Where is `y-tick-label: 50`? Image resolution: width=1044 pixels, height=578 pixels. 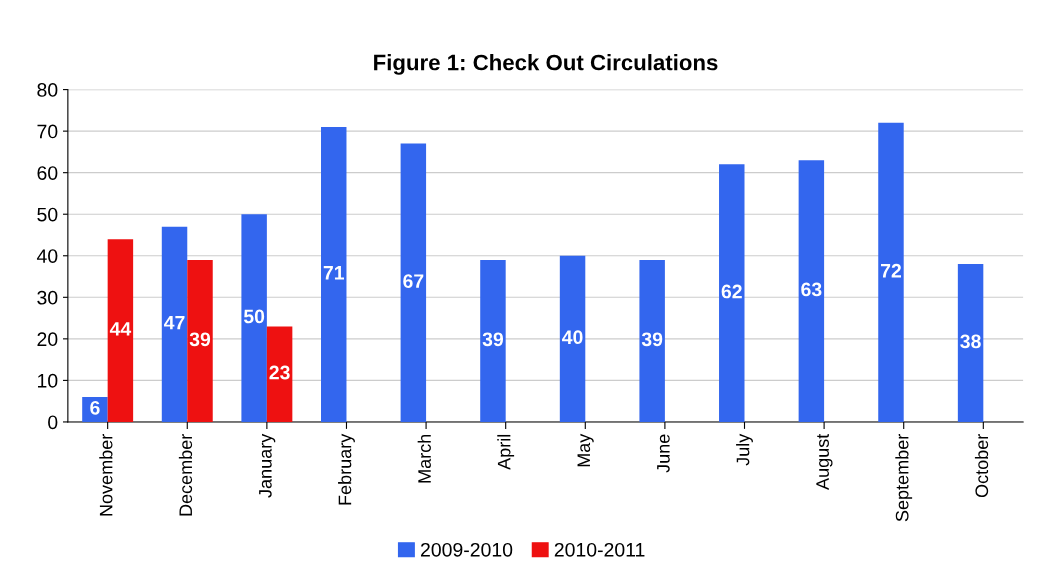
y-tick-label: 50 is located at coordinates (47, 214).